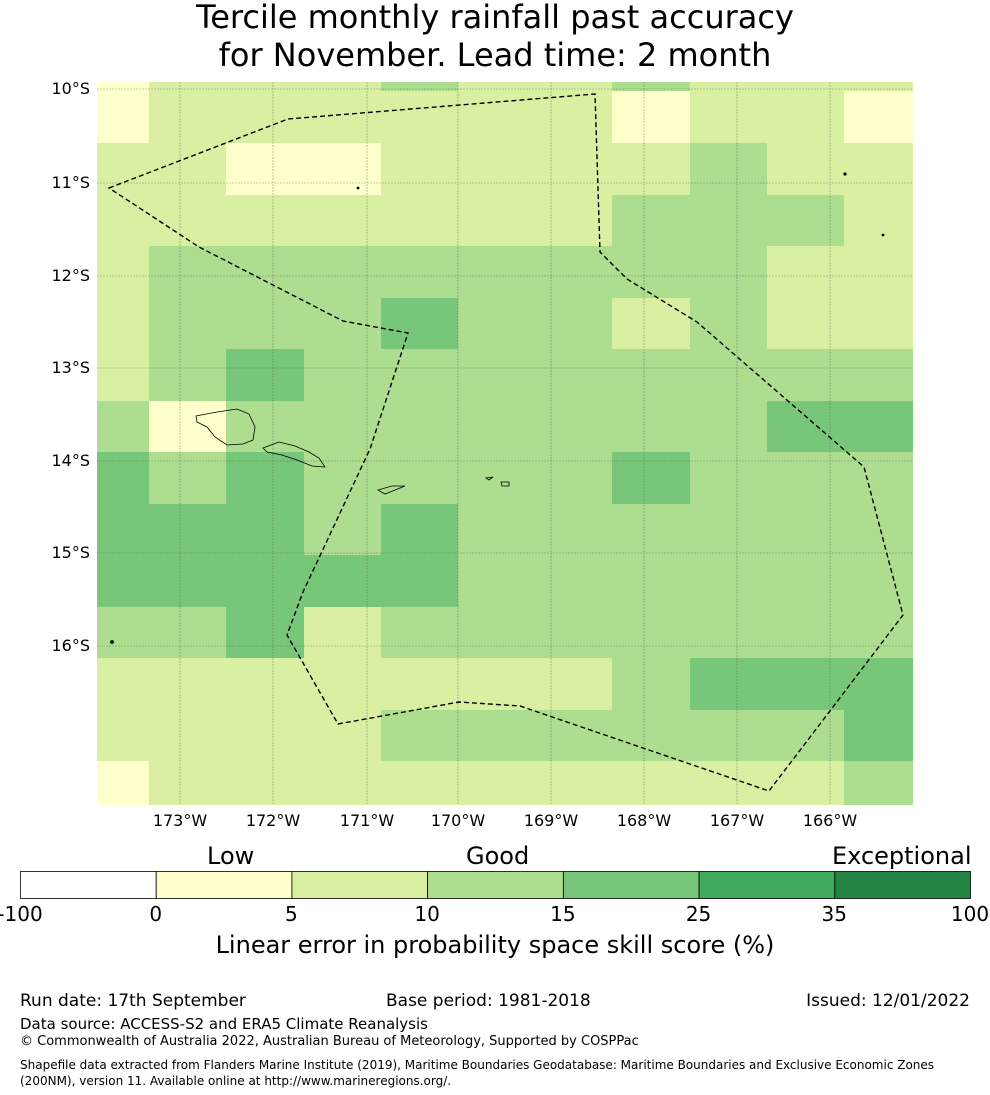  Describe the element at coordinates (70, 275) in the screenshot. I see `lat-tick-label: 12°S` at that location.